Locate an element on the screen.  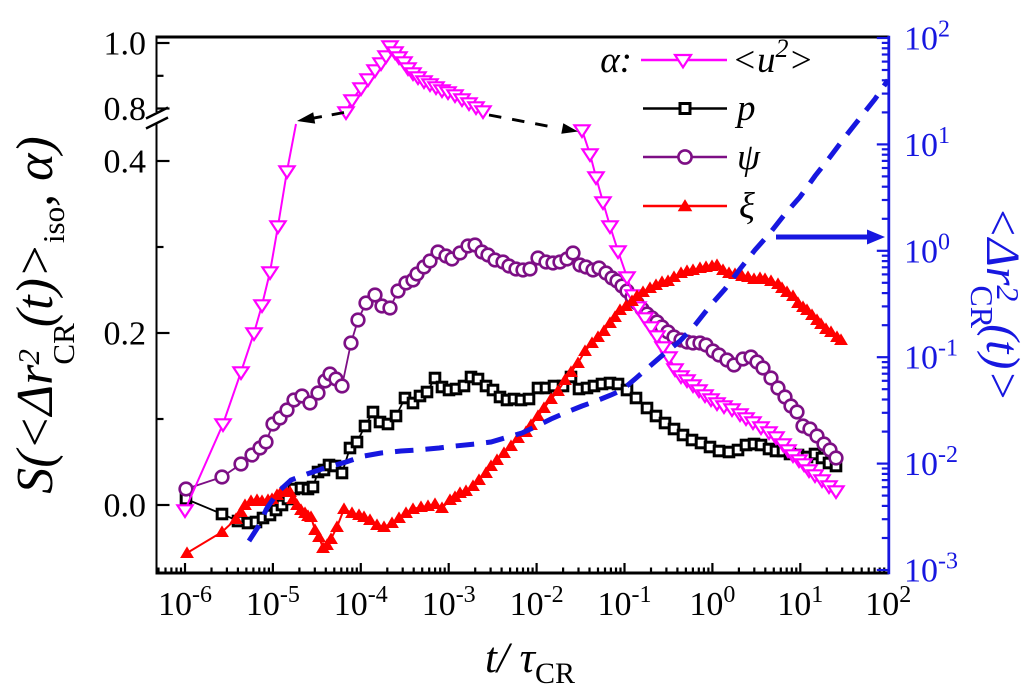
svg-text: 10² is located at coordinates (888, 602).